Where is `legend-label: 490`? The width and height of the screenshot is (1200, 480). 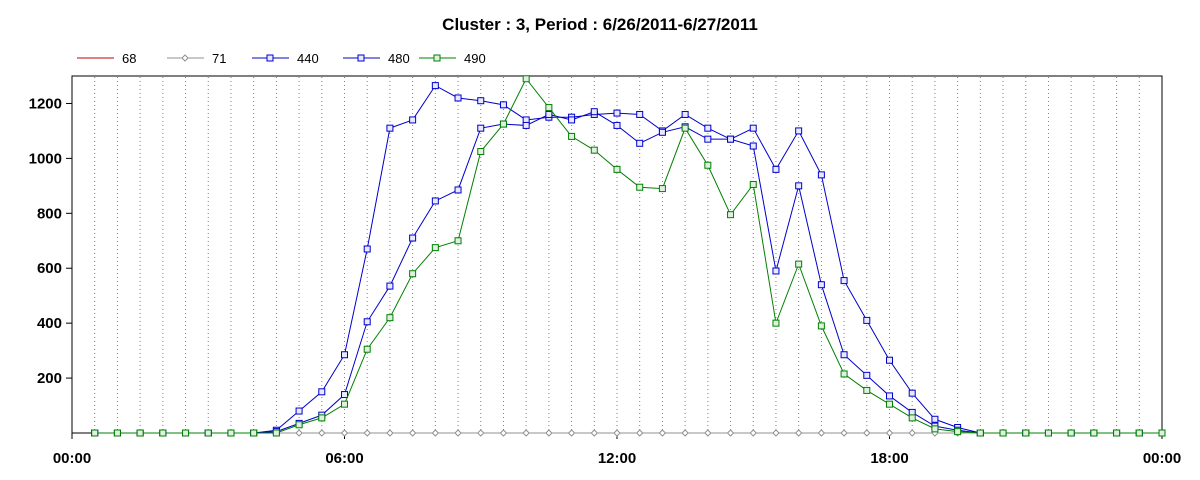
legend-label: 490 is located at coordinates (475, 58).